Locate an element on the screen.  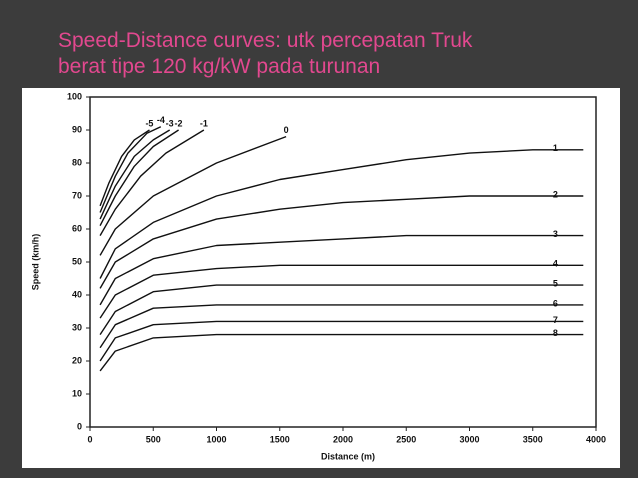
x-tick-label: 3500 is located at coordinates (533, 439).